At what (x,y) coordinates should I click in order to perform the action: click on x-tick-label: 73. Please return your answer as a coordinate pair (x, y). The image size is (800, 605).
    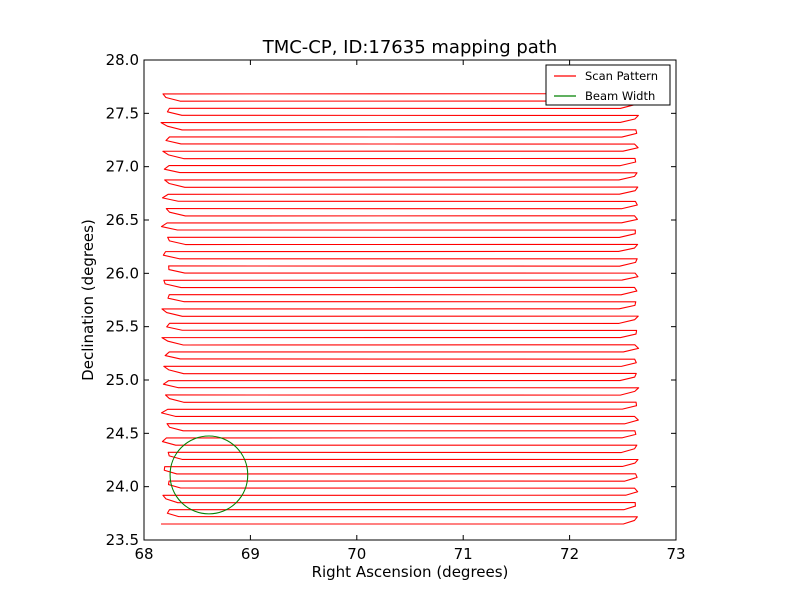
    Looking at the image, I should click on (675, 554).